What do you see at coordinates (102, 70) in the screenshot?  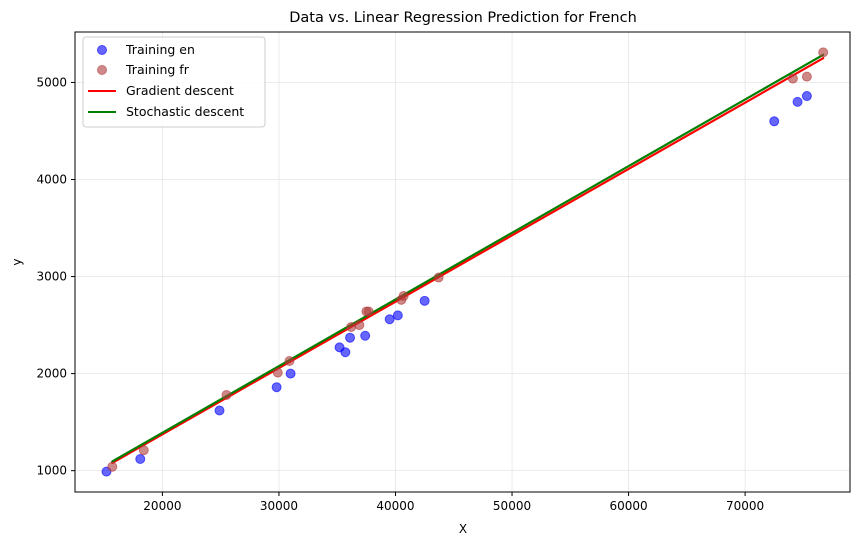 I see `legend-marker-training-fr` at bounding box center [102, 70].